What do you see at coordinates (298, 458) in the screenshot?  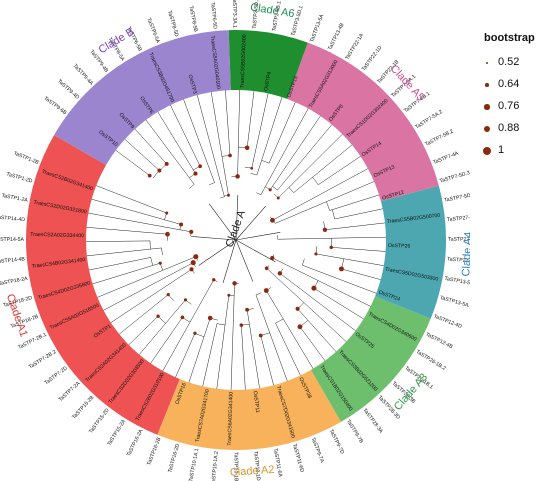 I see `tip-label: TaSTP11-6D` at bounding box center [298, 458].